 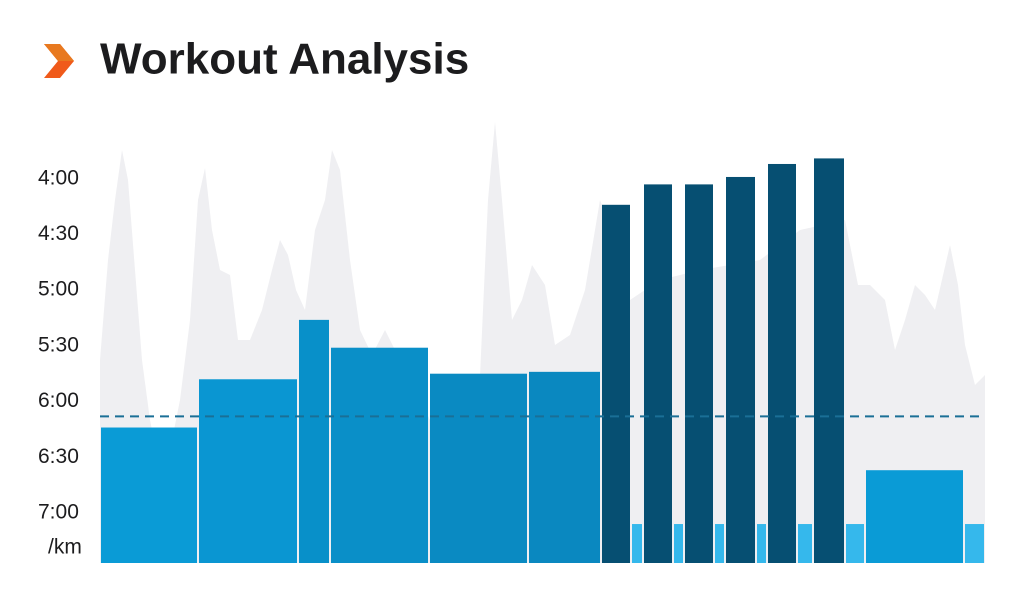 What do you see at coordinates (284, 59) in the screenshot?
I see `chart-title: Workout Analysis` at bounding box center [284, 59].